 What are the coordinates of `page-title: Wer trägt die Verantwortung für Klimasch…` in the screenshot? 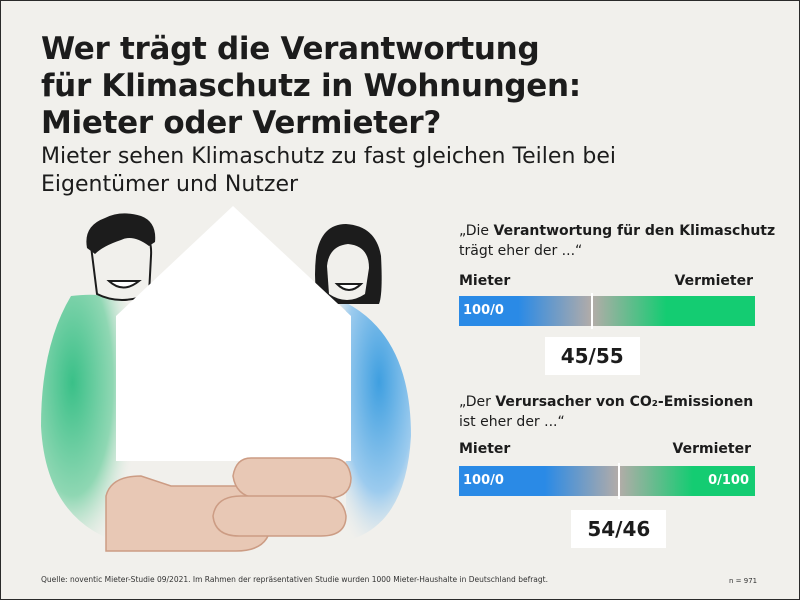 It's located at (311, 86).